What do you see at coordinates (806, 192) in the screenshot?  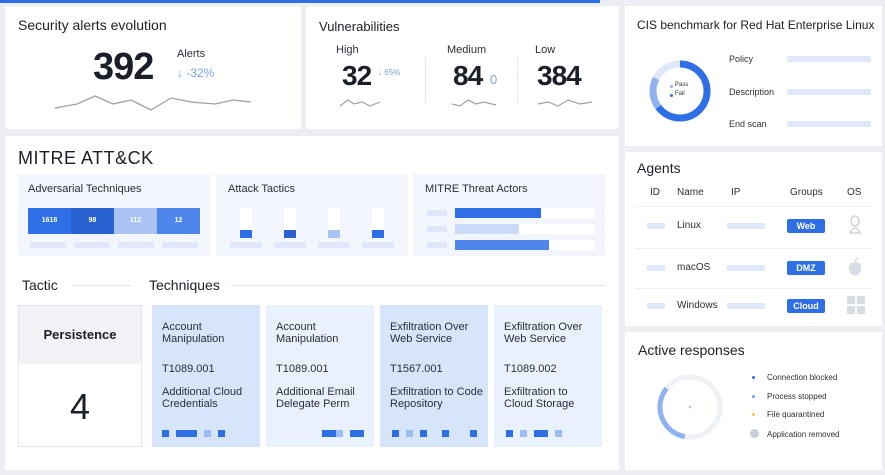 I see `col-groups: Groups` at bounding box center [806, 192].